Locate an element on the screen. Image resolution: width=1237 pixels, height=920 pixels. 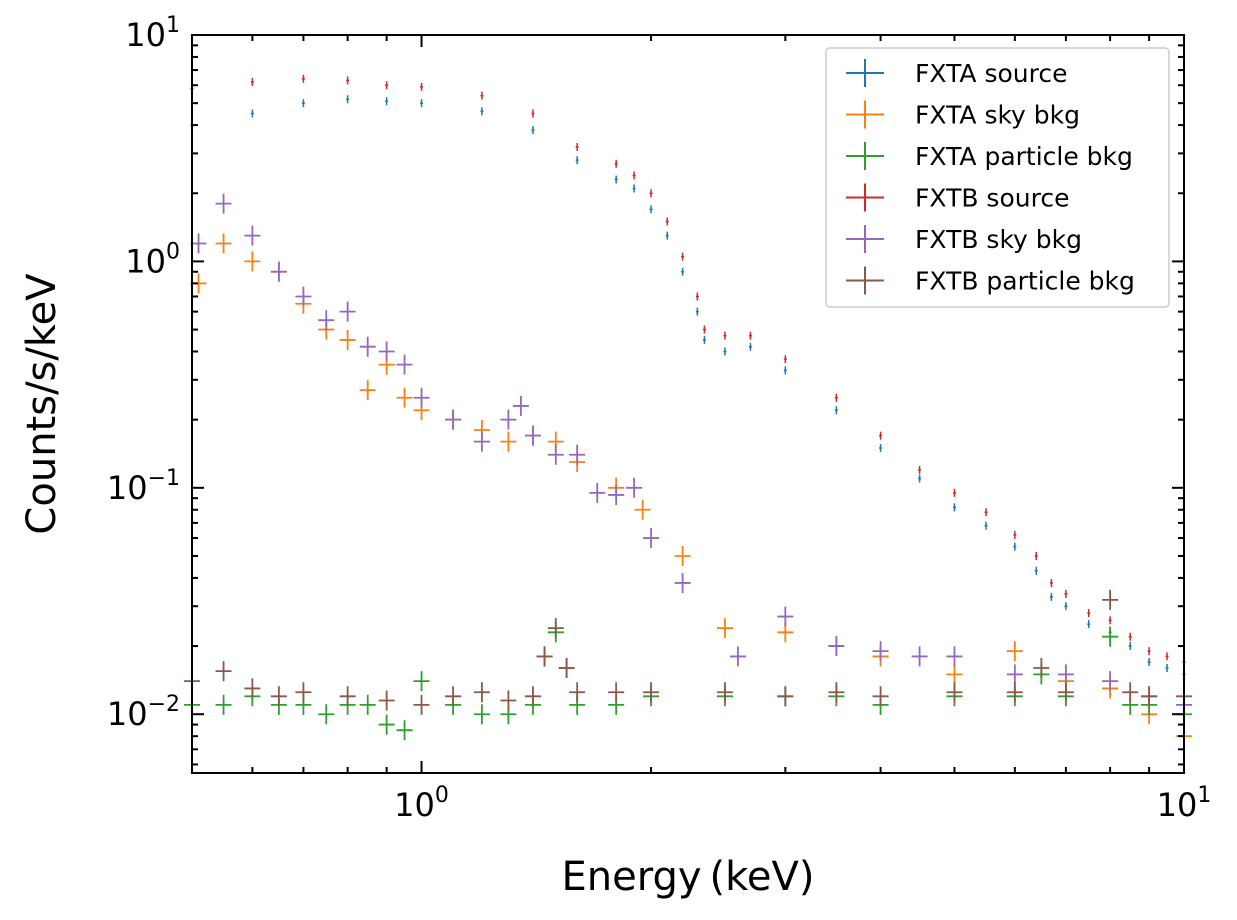
x-tick-label: 100 is located at coordinates (421, 803).